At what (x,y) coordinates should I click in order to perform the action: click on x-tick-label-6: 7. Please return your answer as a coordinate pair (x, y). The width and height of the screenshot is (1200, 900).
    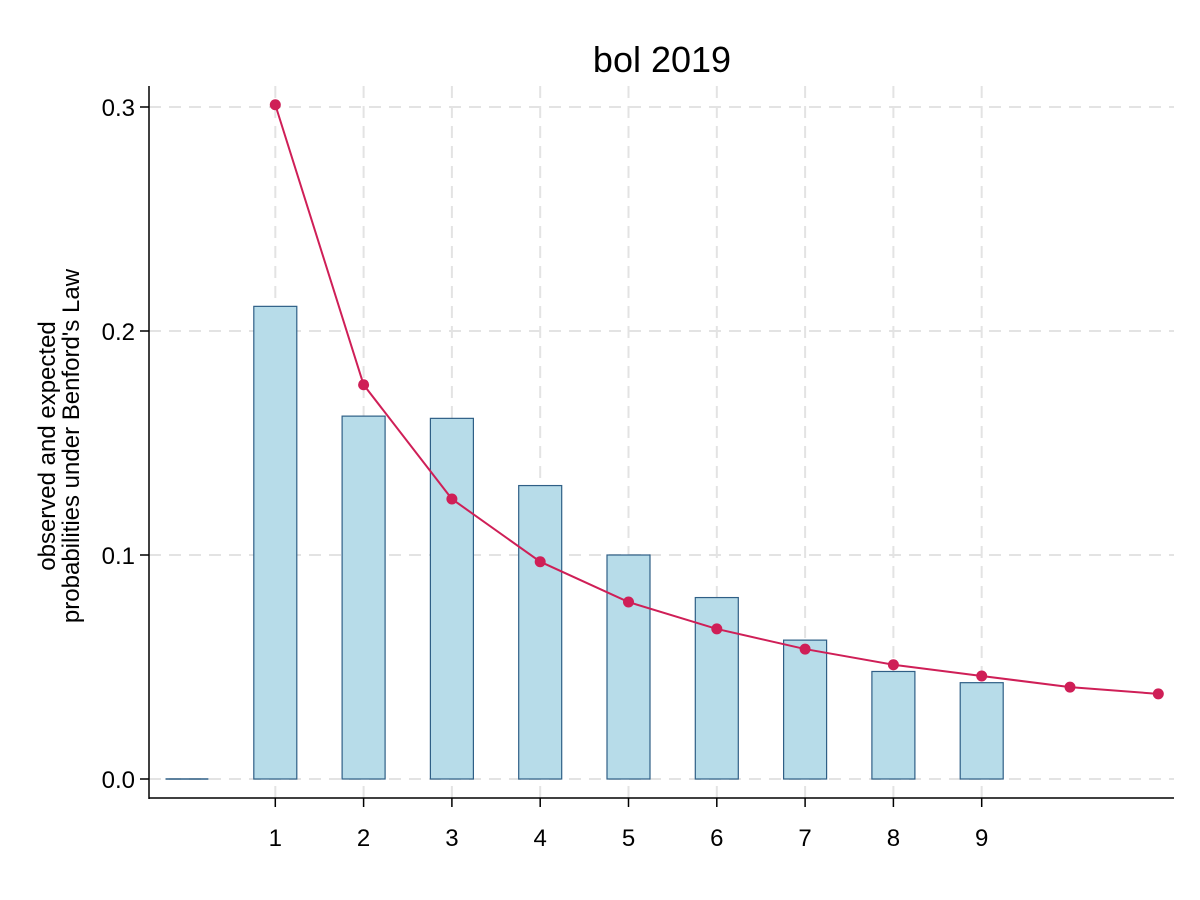
    Looking at the image, I should click on (804, 838).